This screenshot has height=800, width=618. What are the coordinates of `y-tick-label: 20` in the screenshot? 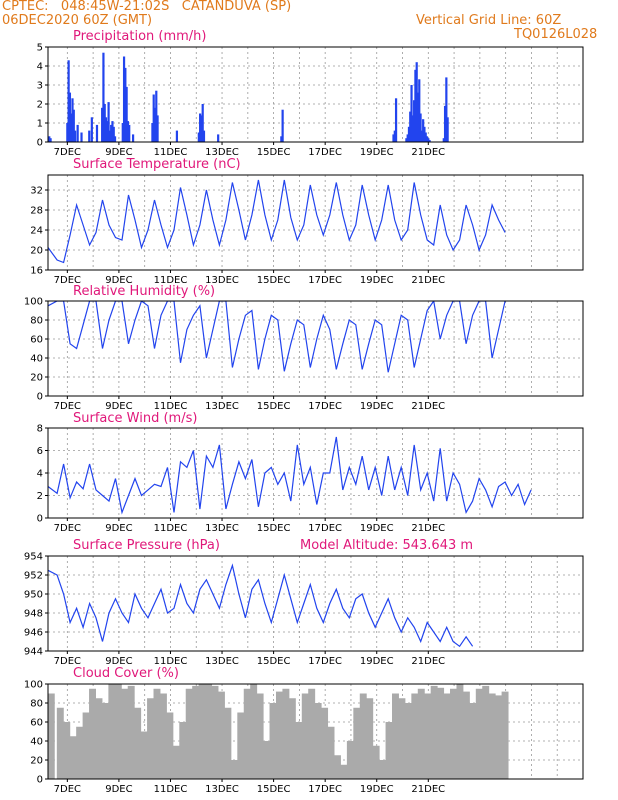 It's located at (36, 251).